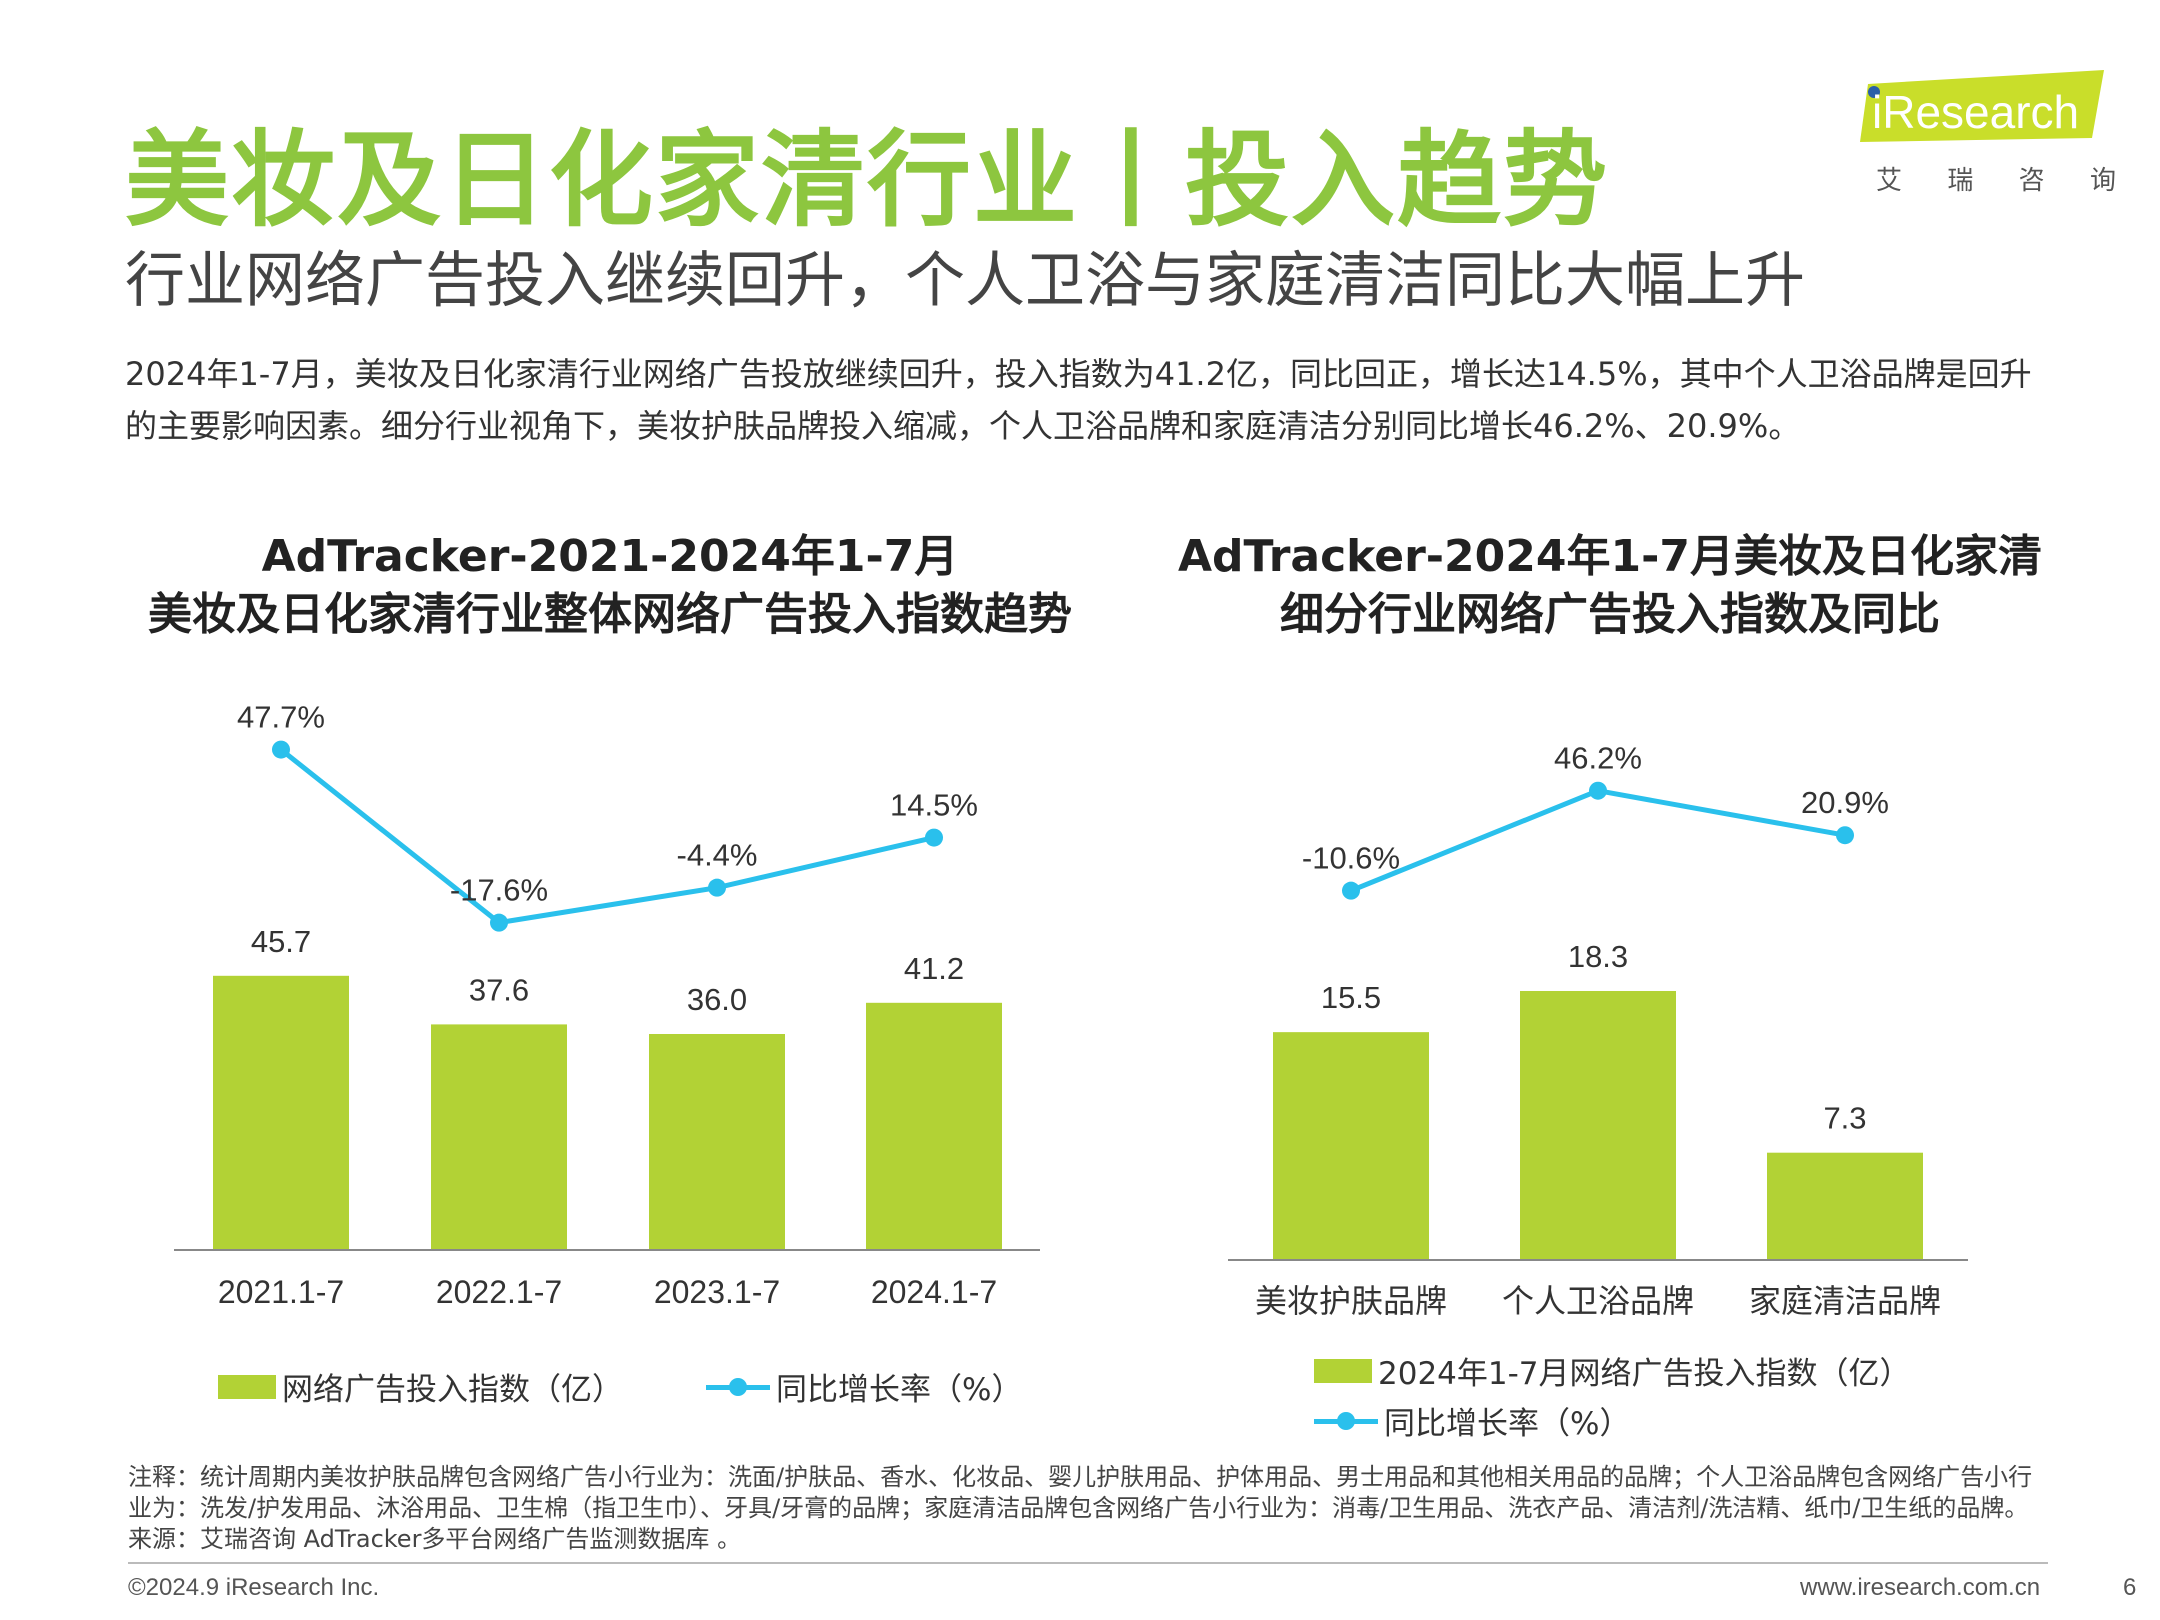  What do you see at coordinates (499, 989) in the screenshot?
I see `chart1-bar-label: 37.6` at bounding box center [499, 989].